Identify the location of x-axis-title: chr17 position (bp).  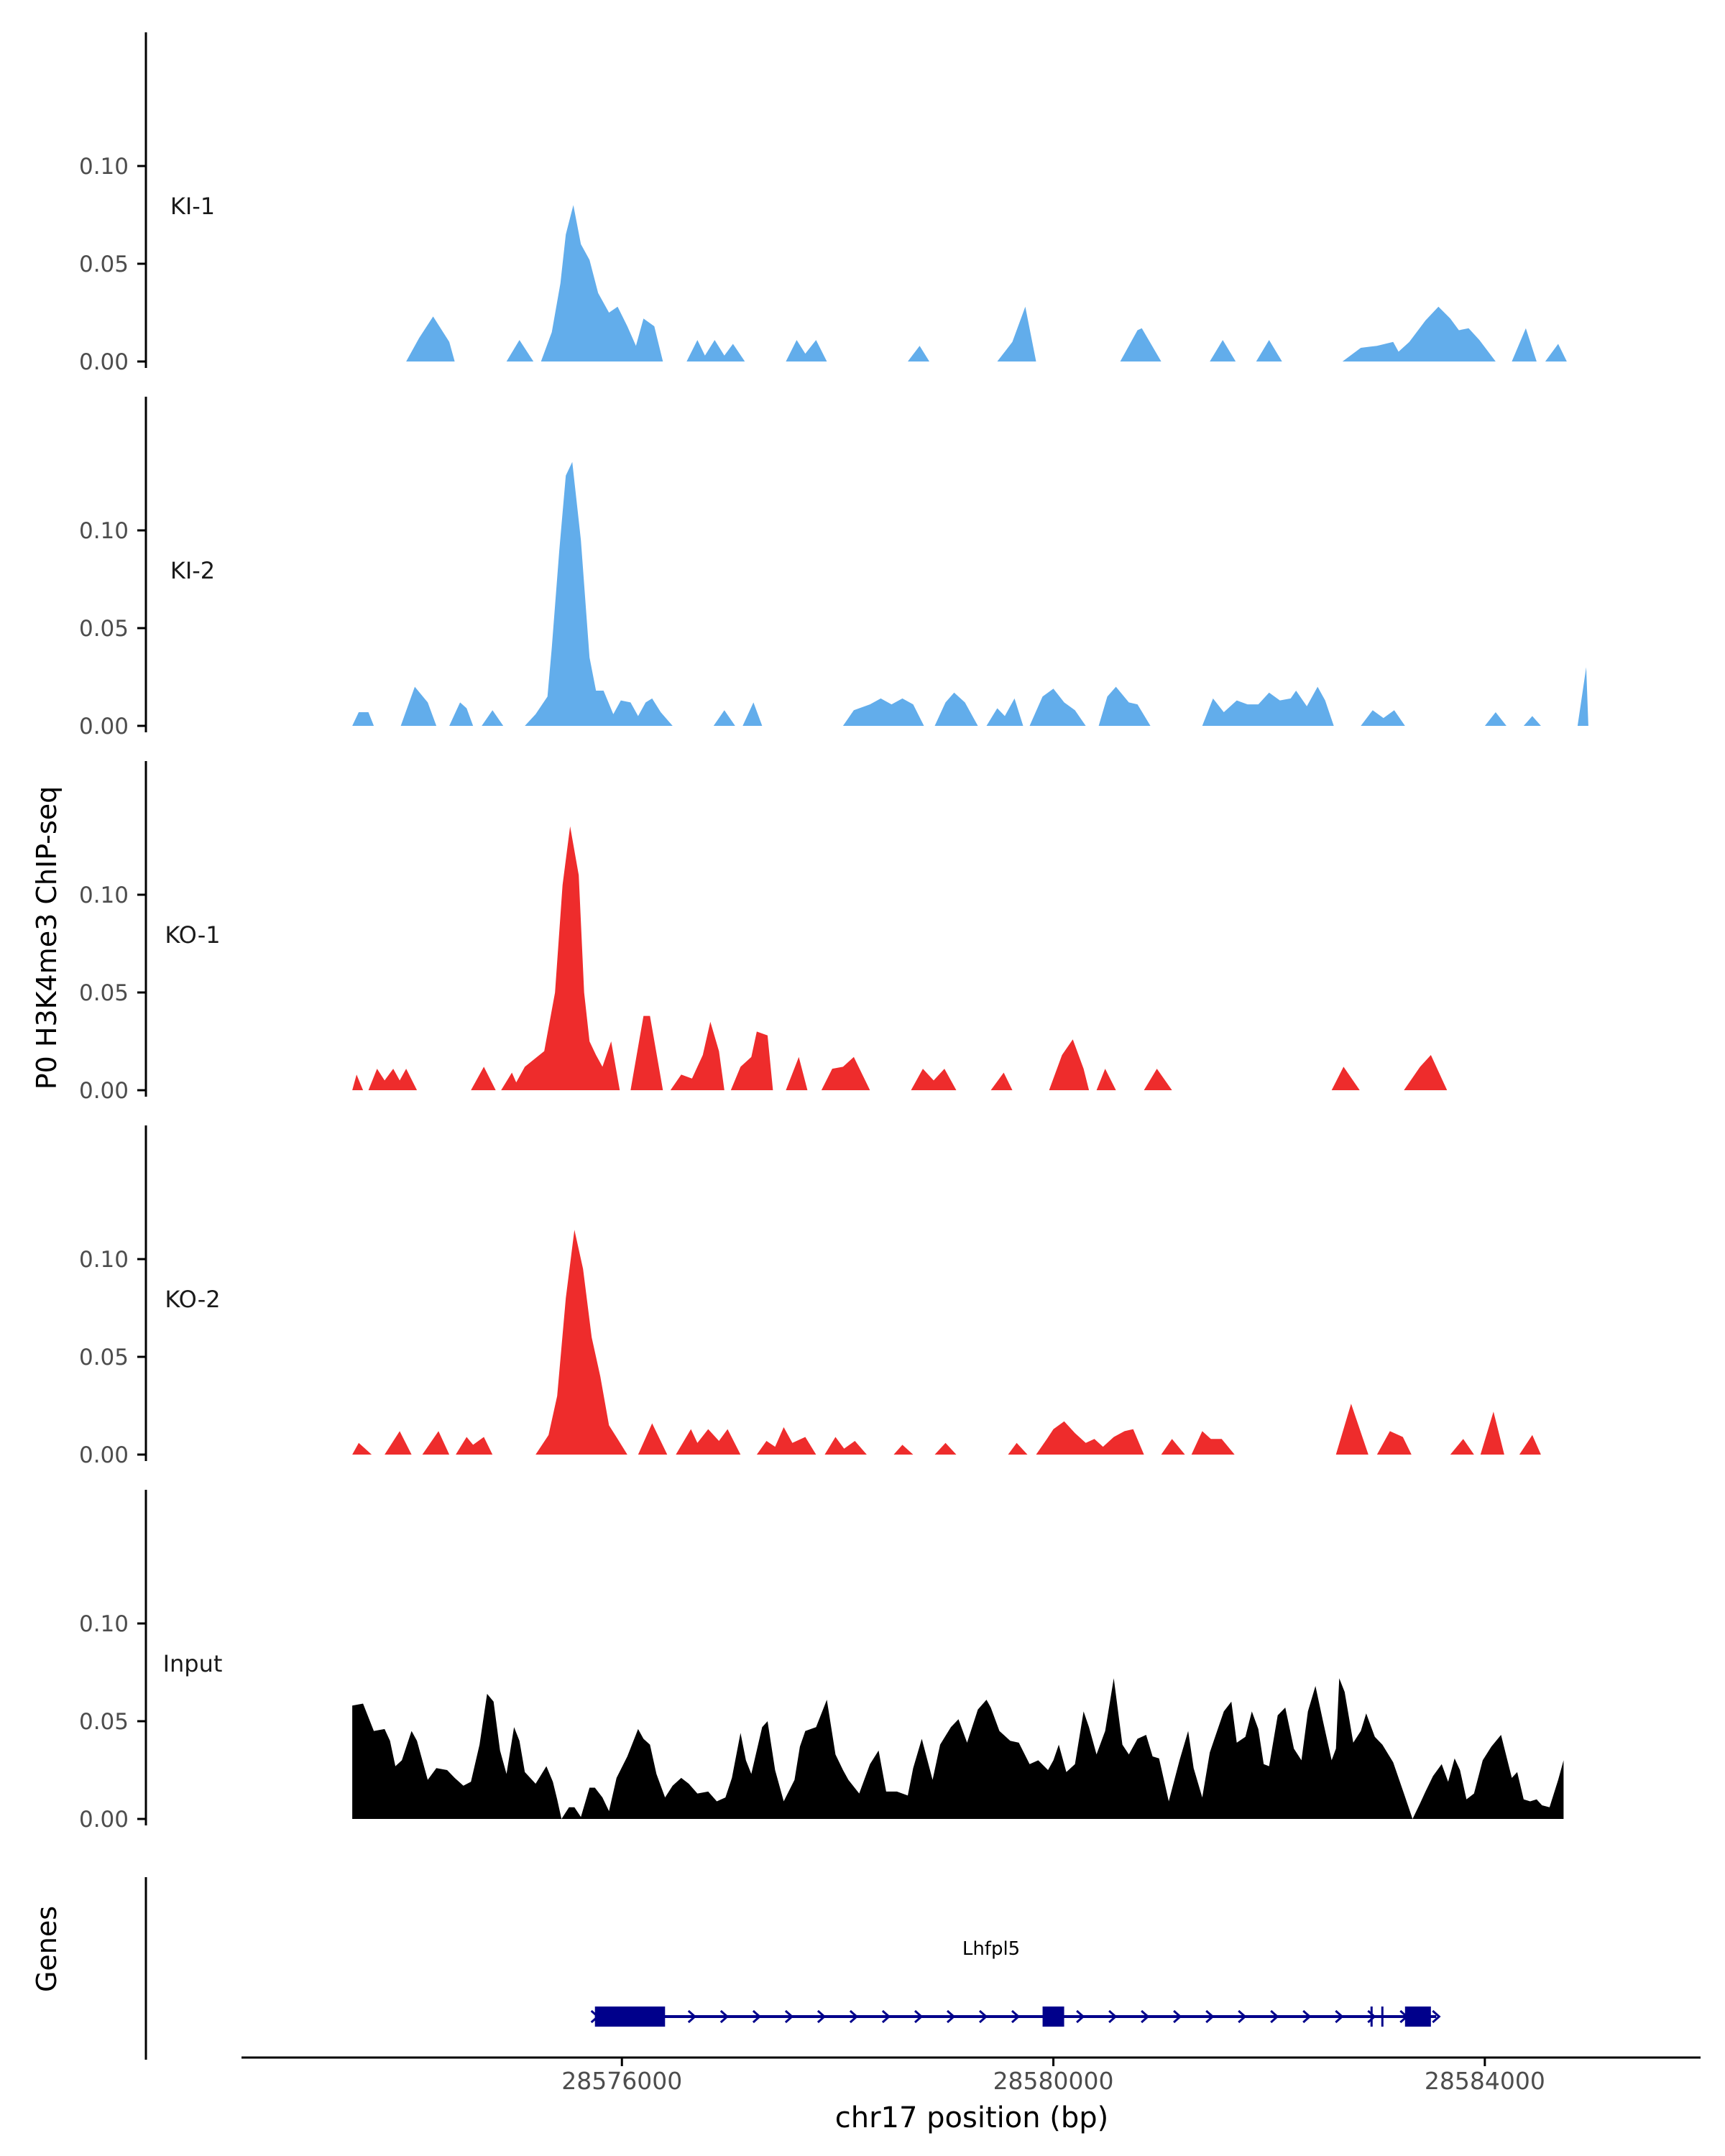
(972, 2117).